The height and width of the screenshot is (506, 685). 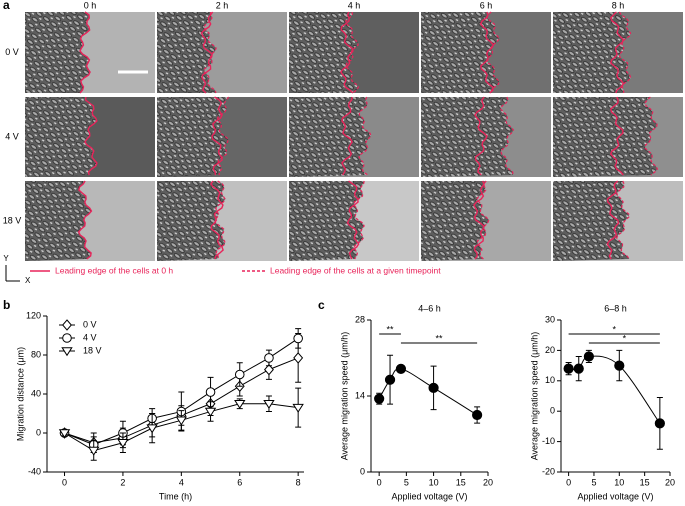 I want to click on legend-label: 4 V, so click(x=90, y=337).